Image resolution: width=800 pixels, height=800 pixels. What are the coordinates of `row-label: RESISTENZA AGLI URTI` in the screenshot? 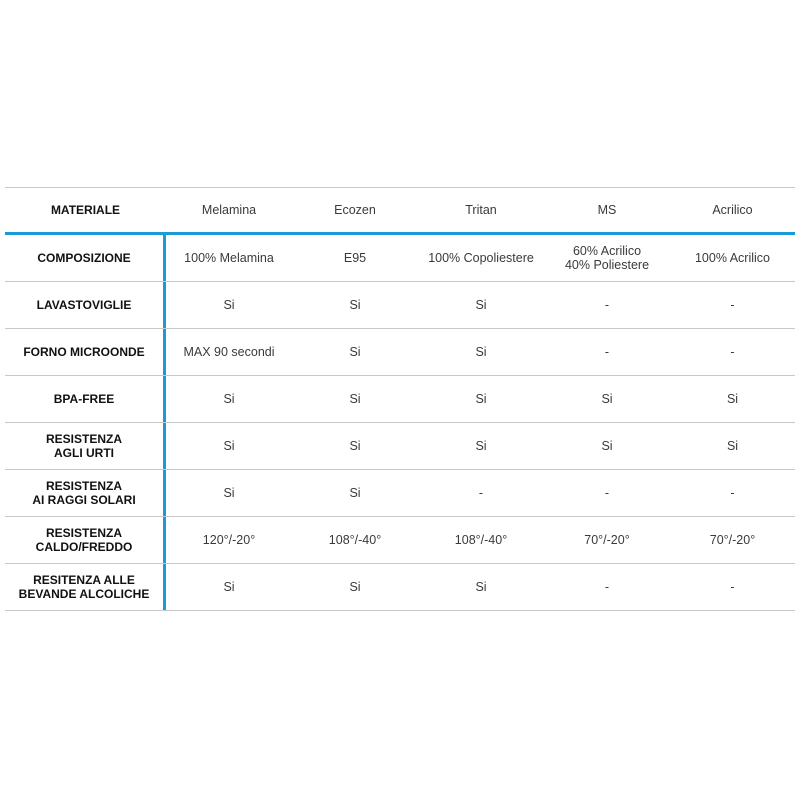 It's located at (85, 446).